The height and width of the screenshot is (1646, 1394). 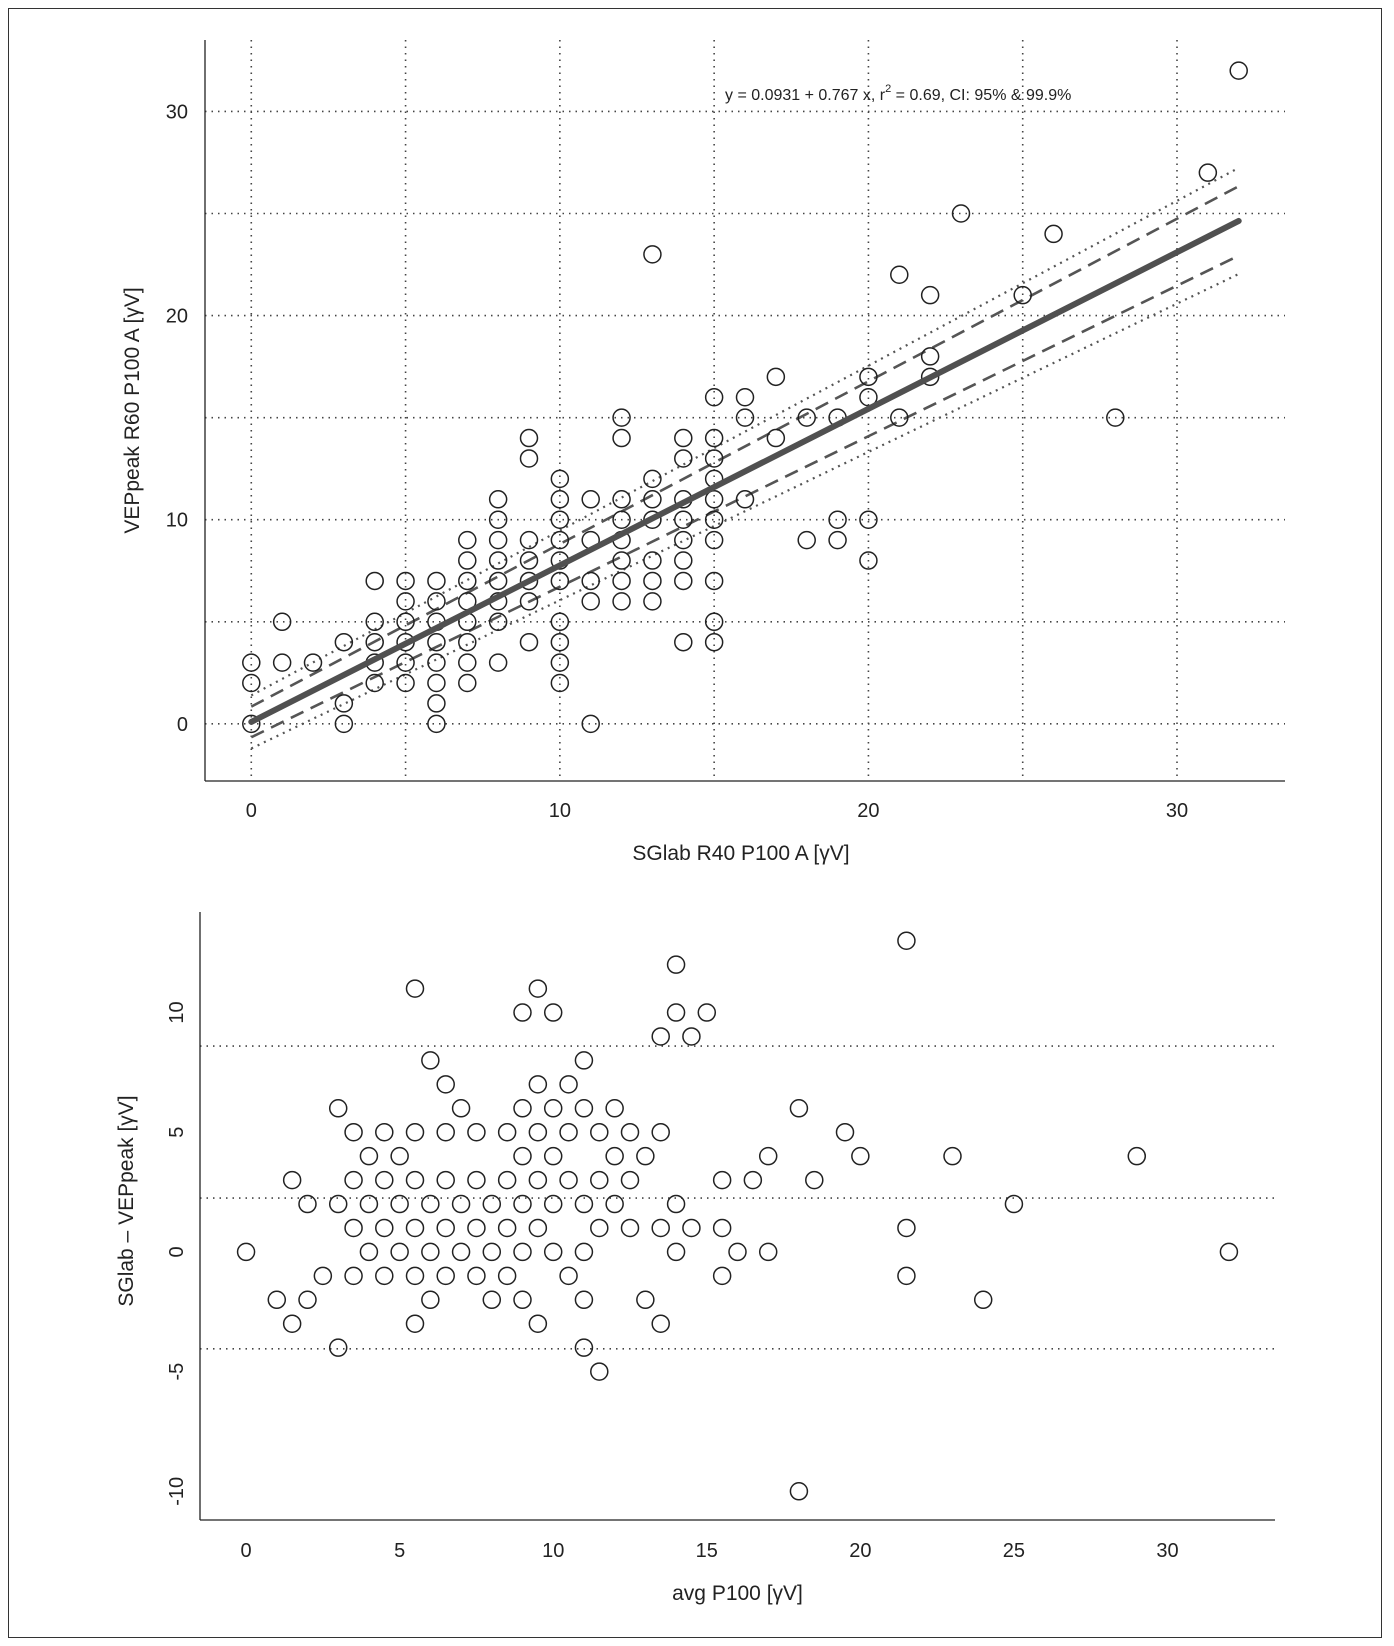 I want to click on y-tick-label: 30, so click(x=177, y=112).